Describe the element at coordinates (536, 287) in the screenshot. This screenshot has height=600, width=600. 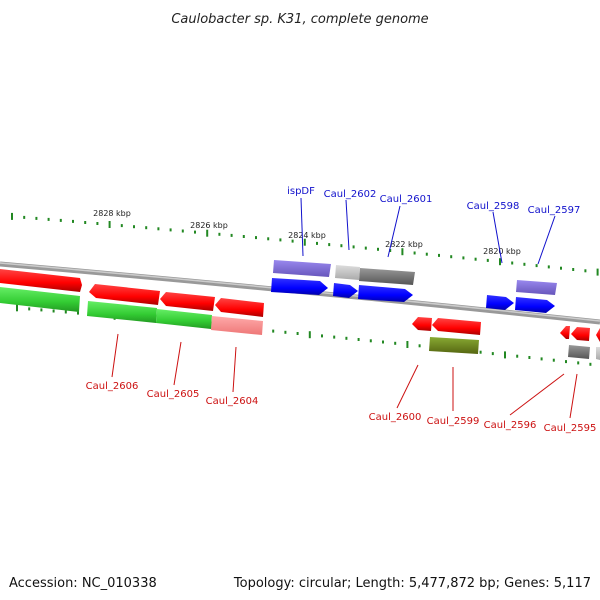
I see `rna-feature-caul2597` at that location.